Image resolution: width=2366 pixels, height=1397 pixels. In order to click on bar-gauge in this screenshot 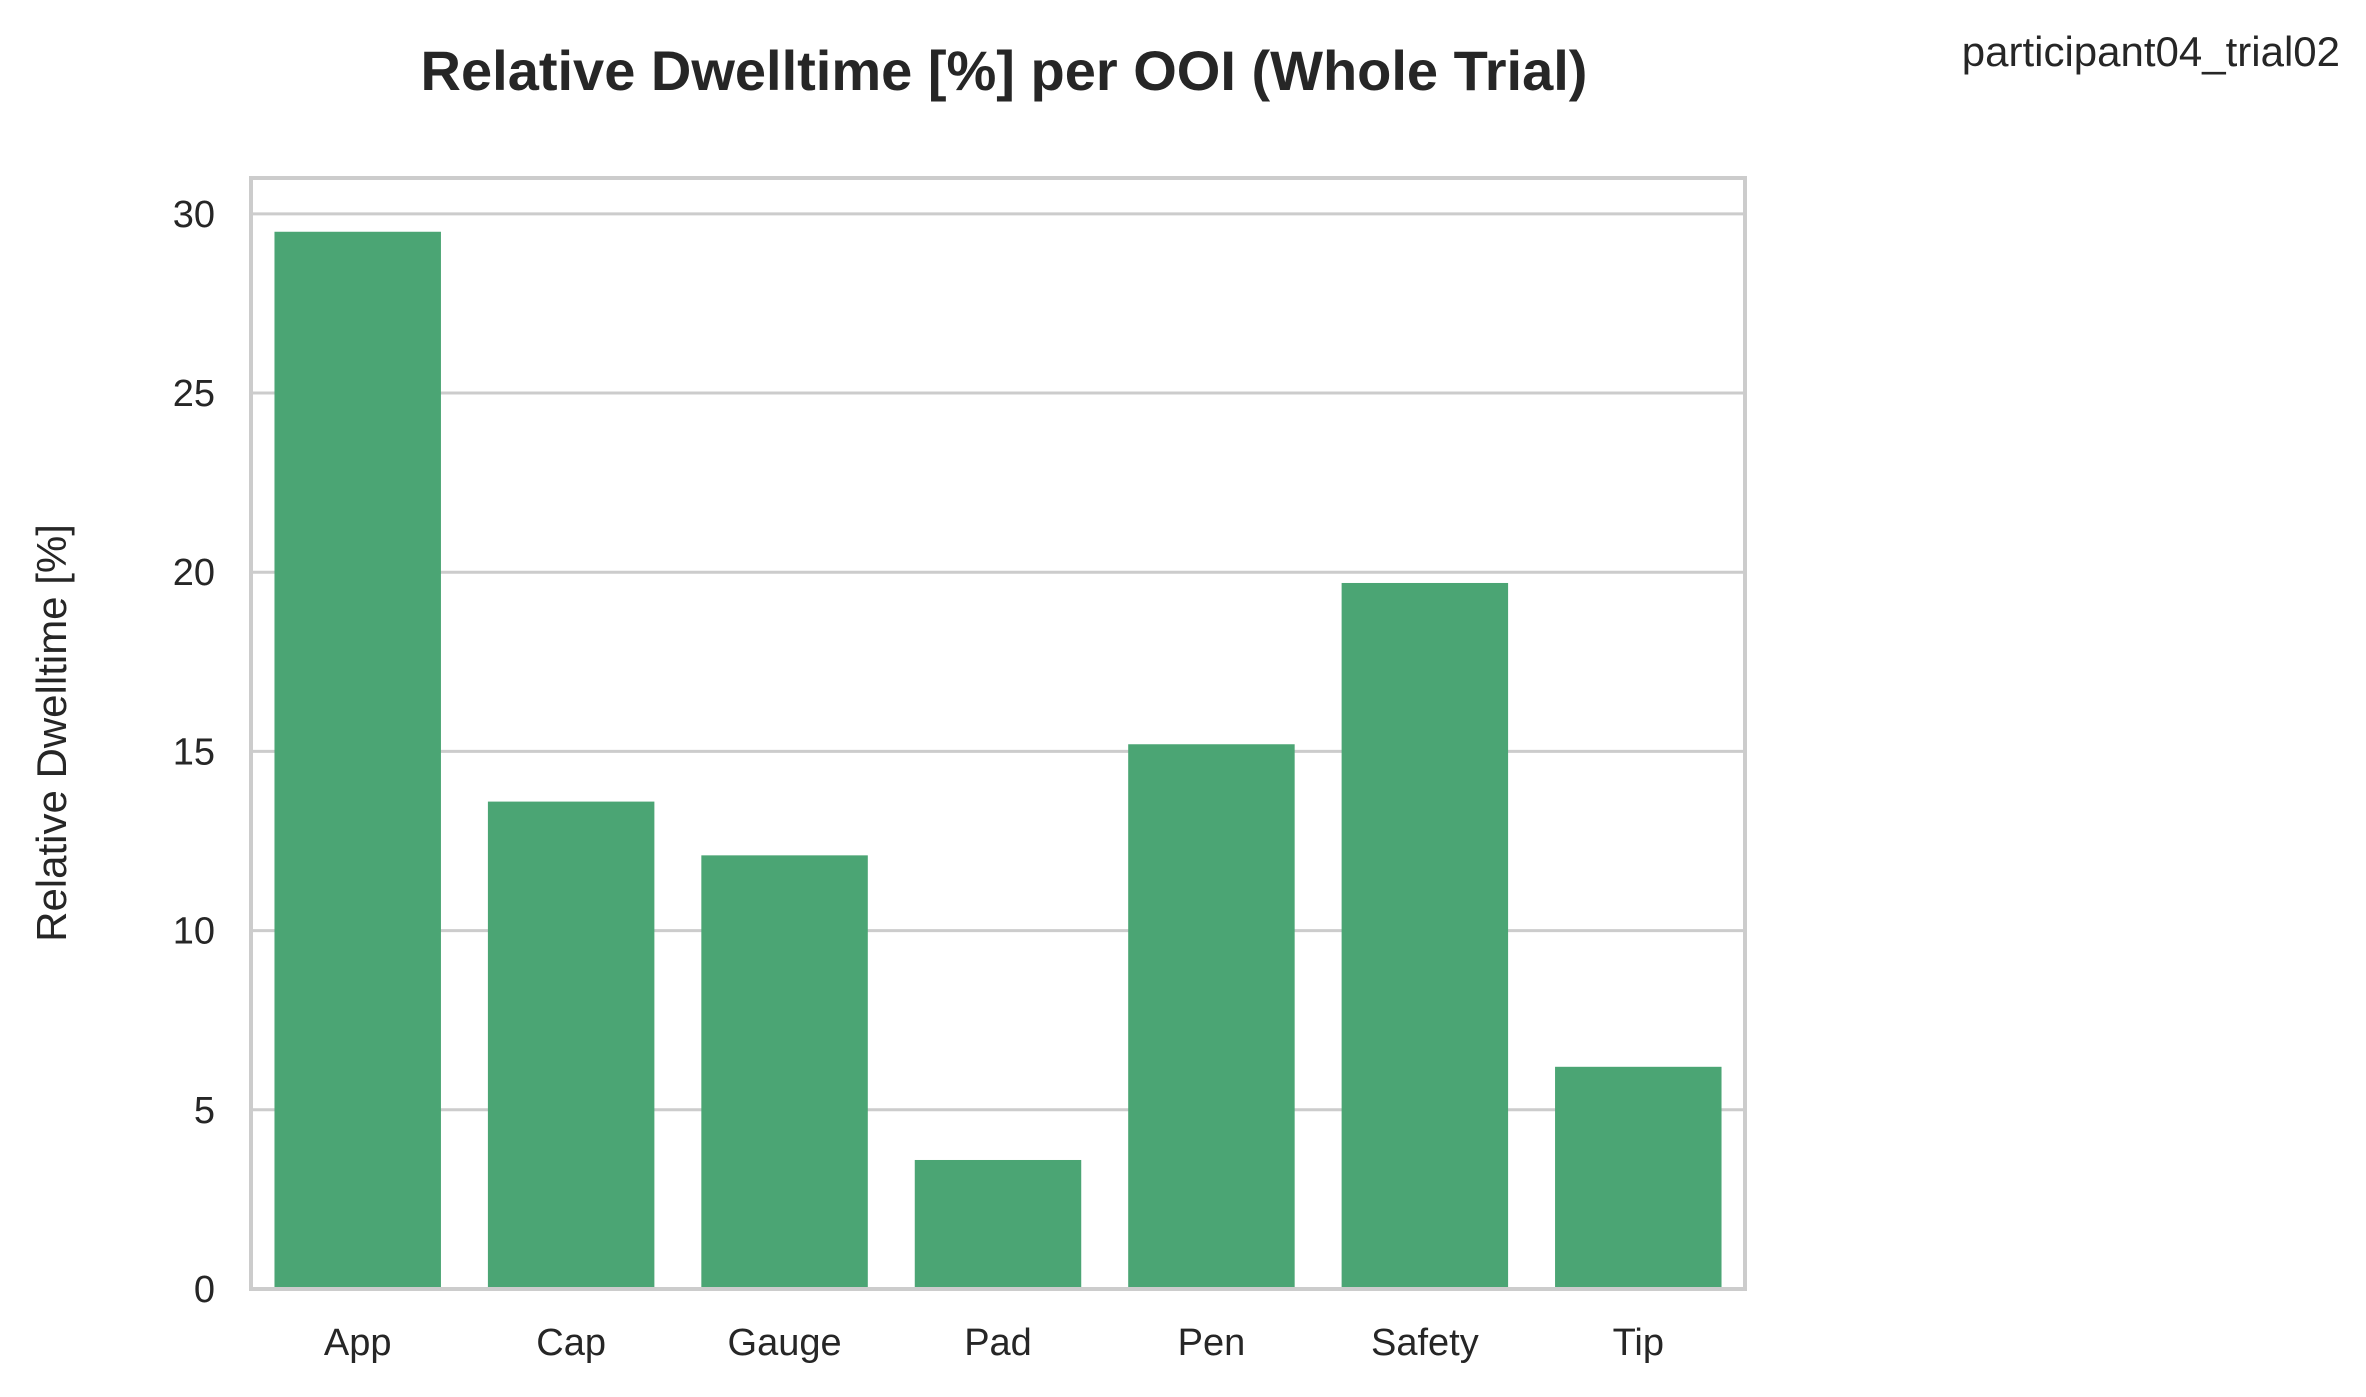, I will do `click(784, 1072)`.